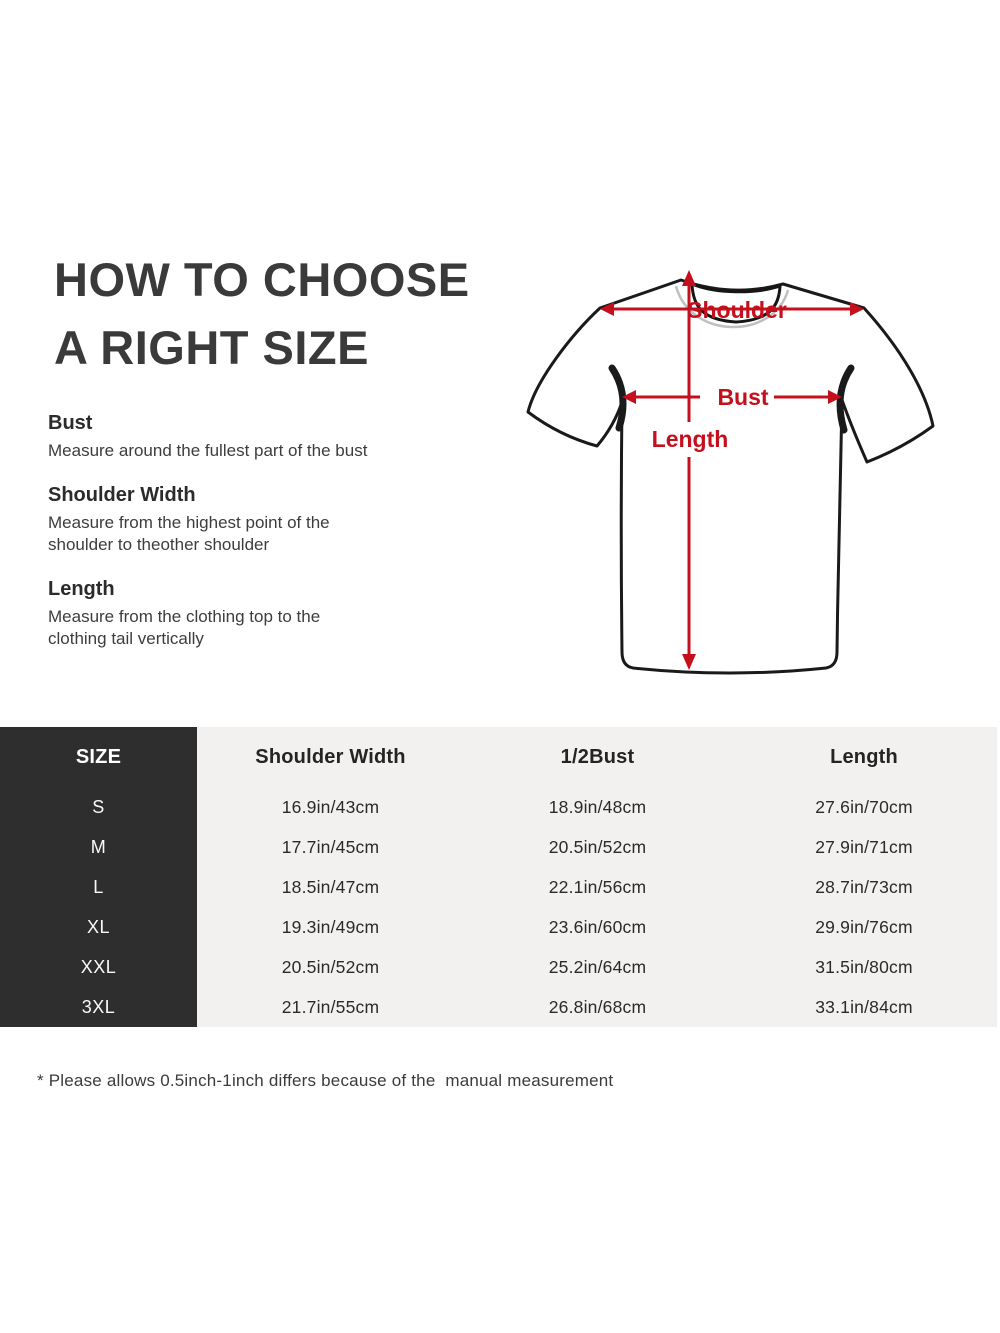 The image size is (1000, 1333). I want to click on table-cell-bust: 18.9in/48cm, so click(597, 807).